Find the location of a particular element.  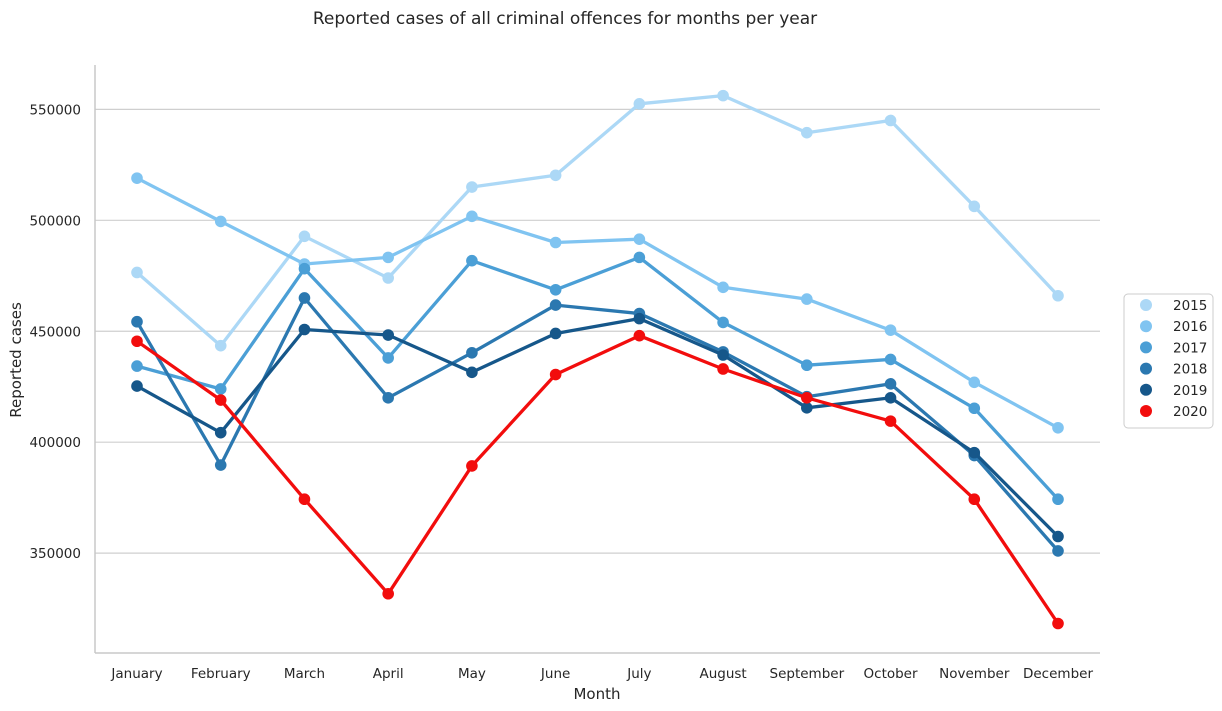

y-tick-label: 500000 is located at coordinates (55, 221).